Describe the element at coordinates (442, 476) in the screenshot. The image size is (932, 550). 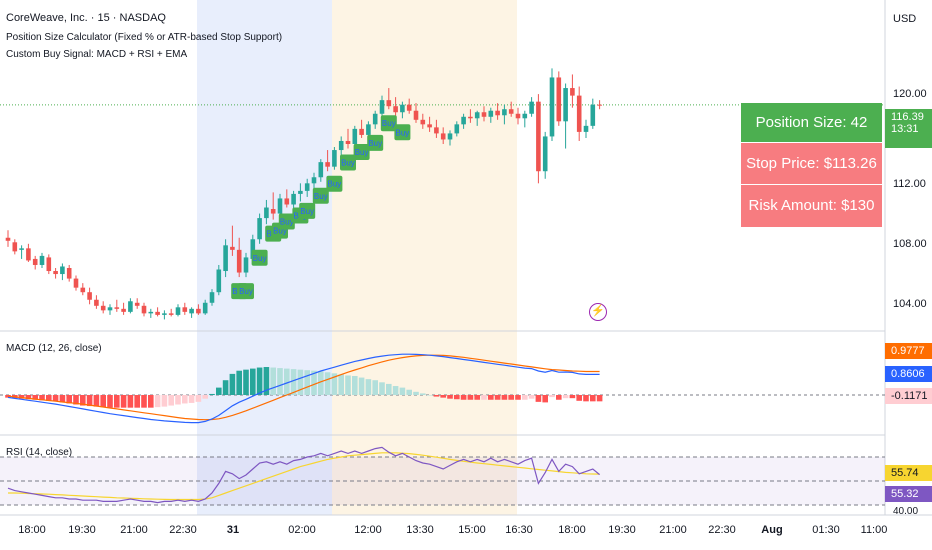
I see `rsi-pane` at that location.